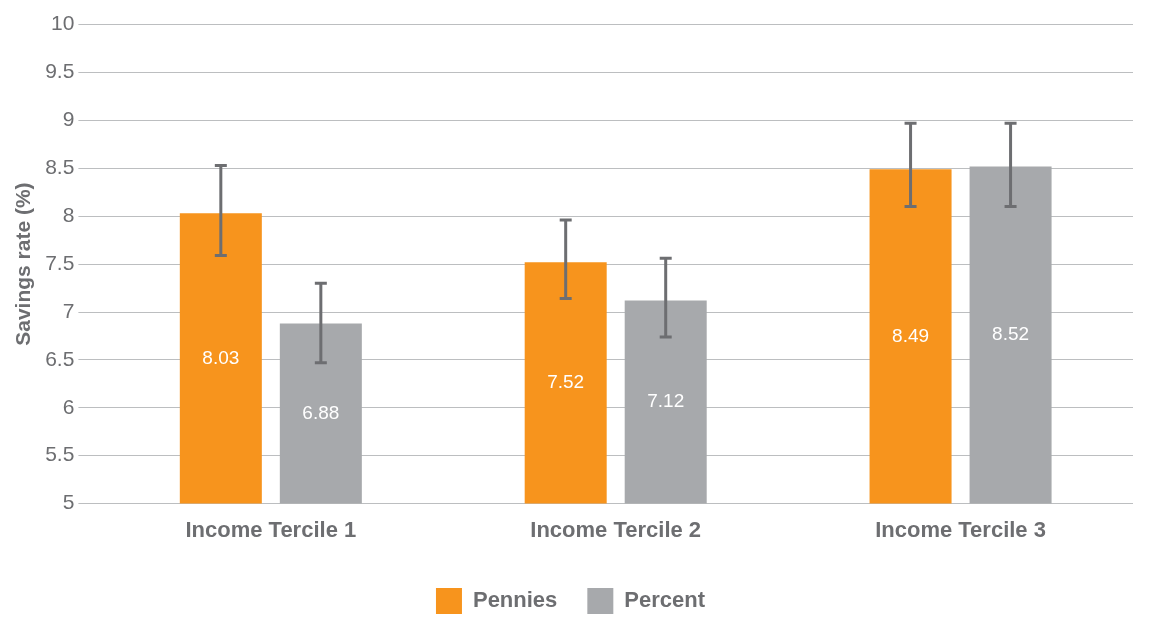 The image size is (1151, 632). I want to click on data-label: 7.52, so click(566, 382).